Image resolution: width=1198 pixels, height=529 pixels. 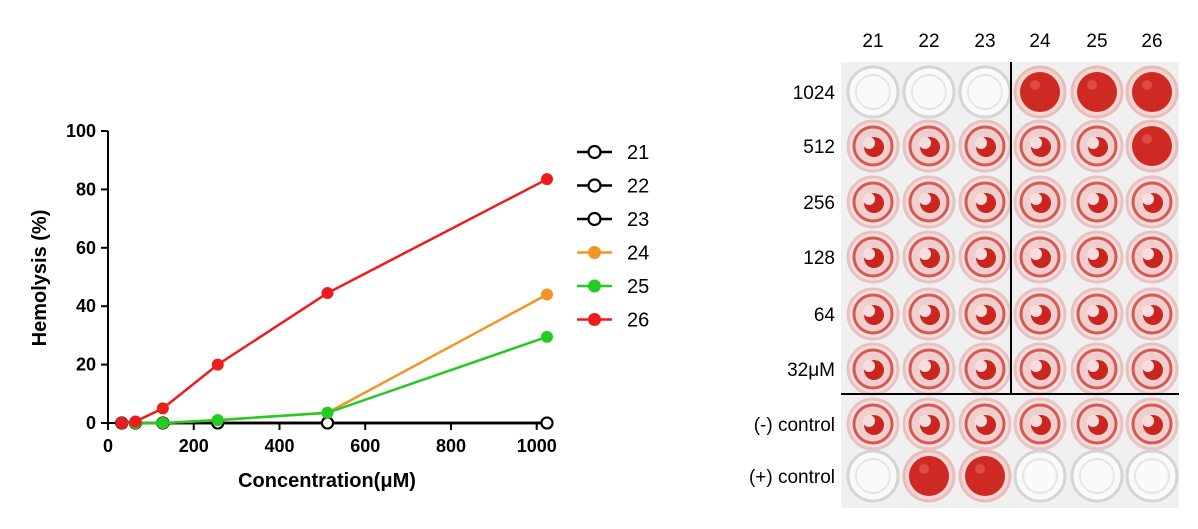 I want to click on legend-label: 24, so click(x=638, y=254).